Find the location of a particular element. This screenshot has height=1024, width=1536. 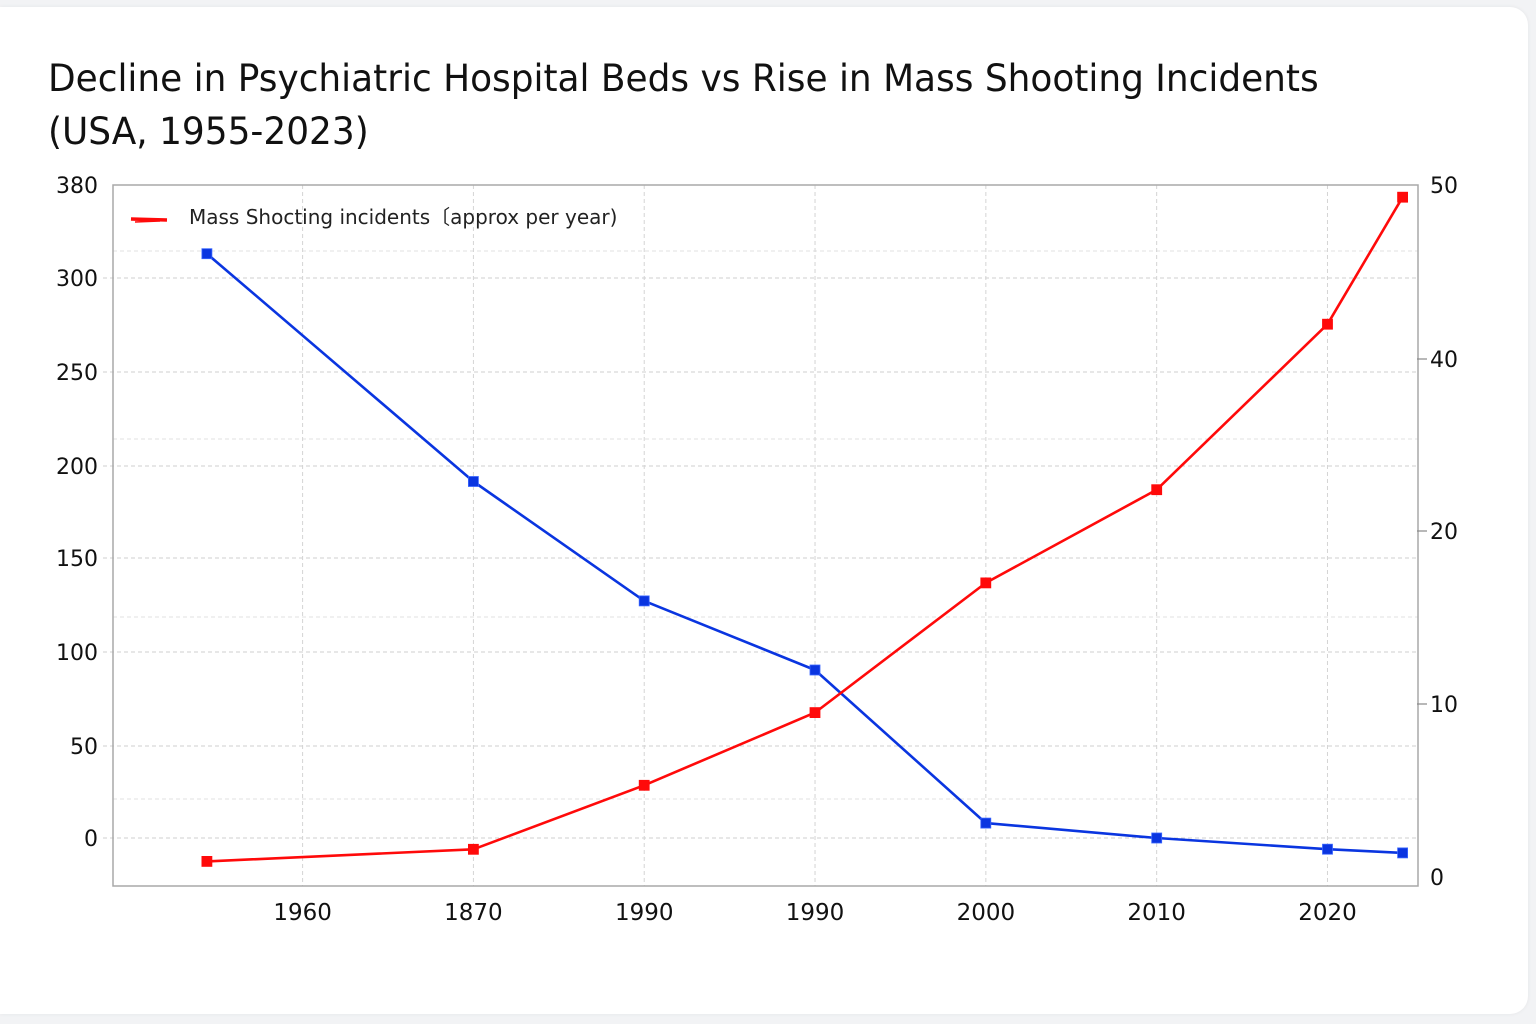

right-tick-label: 40 is located at coordinates (1444, 360).